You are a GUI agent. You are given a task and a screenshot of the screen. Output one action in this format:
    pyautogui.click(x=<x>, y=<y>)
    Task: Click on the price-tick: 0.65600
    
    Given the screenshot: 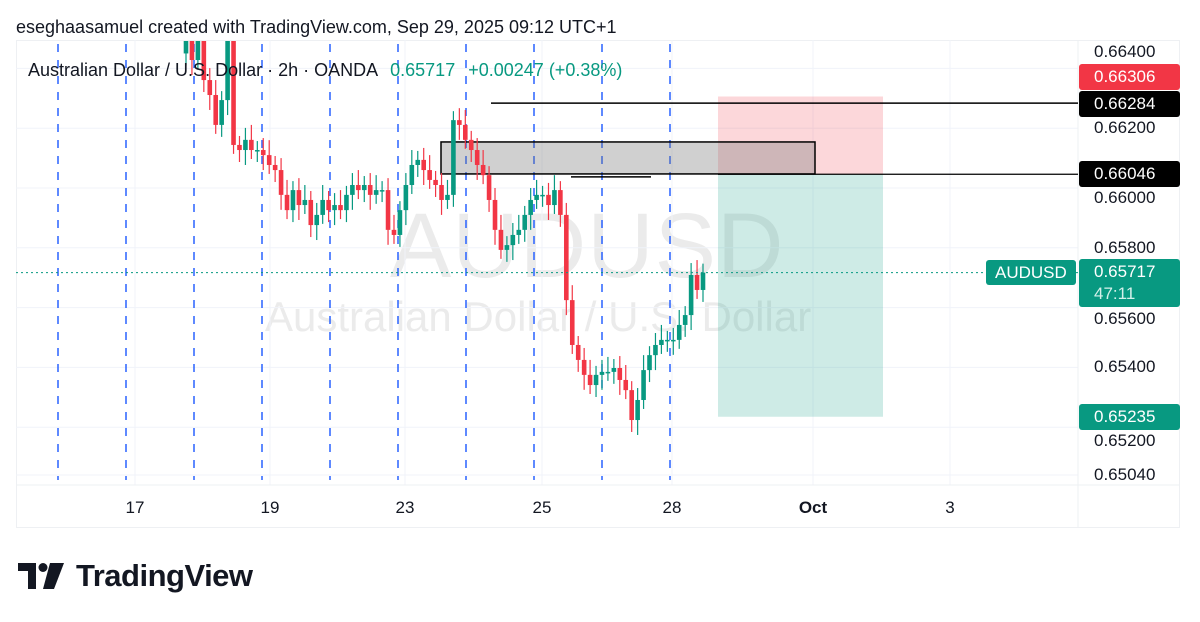 What is the action you would take?
    pyautogui.click(x=1125, y=318)
    